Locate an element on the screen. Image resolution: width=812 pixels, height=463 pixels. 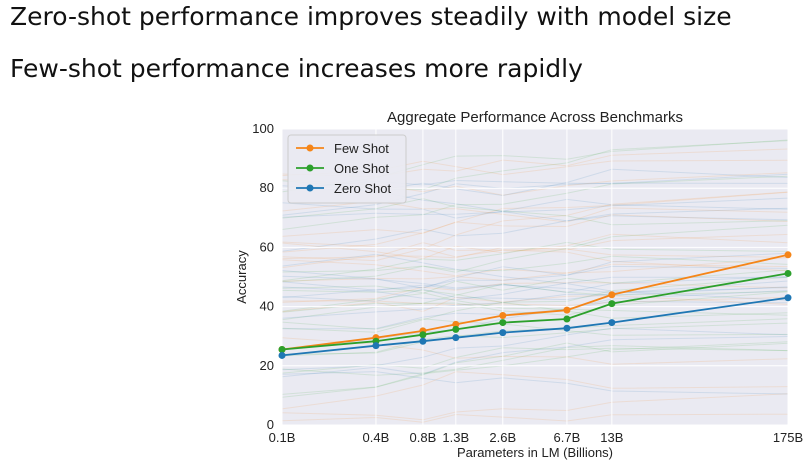
legend-label: Zero Shot is located at coordinates (362, 188).